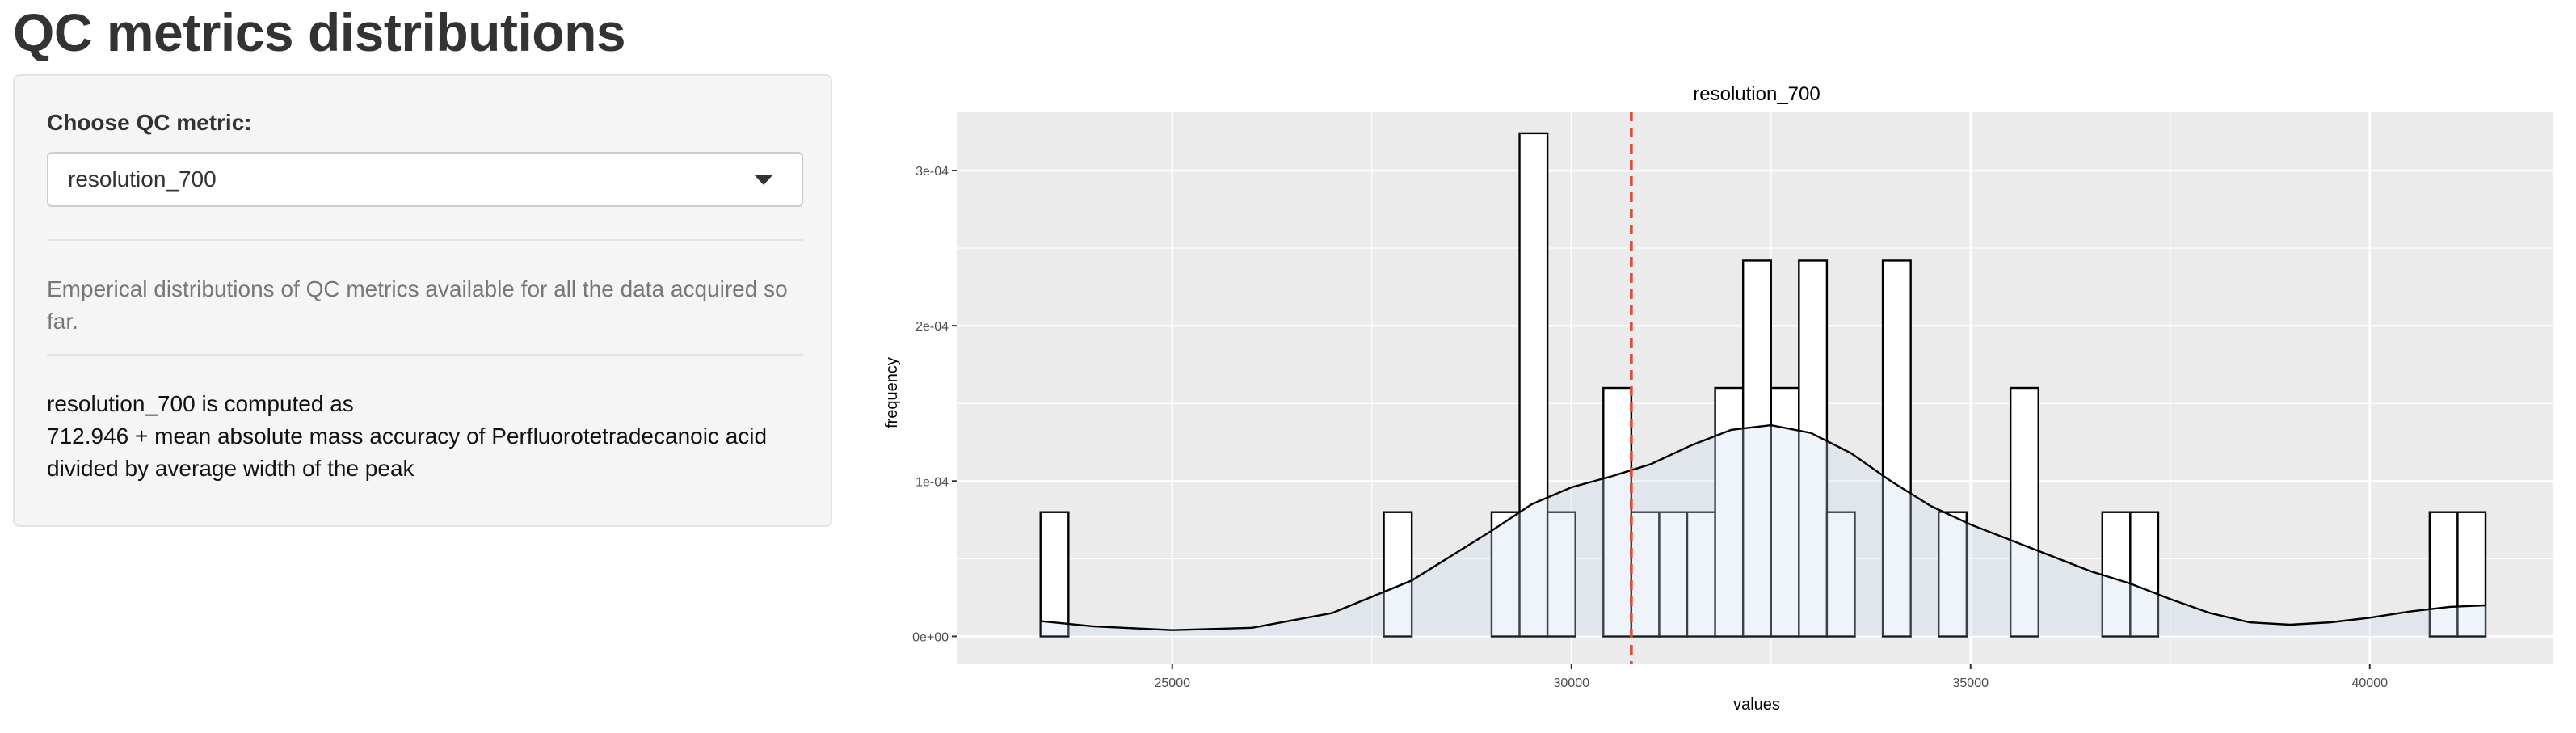 Image resolution: width=2576 pixels, height=733 pixels. Describe the element at coordinates (1756, 94) in the screenshot. I see `chart-title: resolution_700` at that location.